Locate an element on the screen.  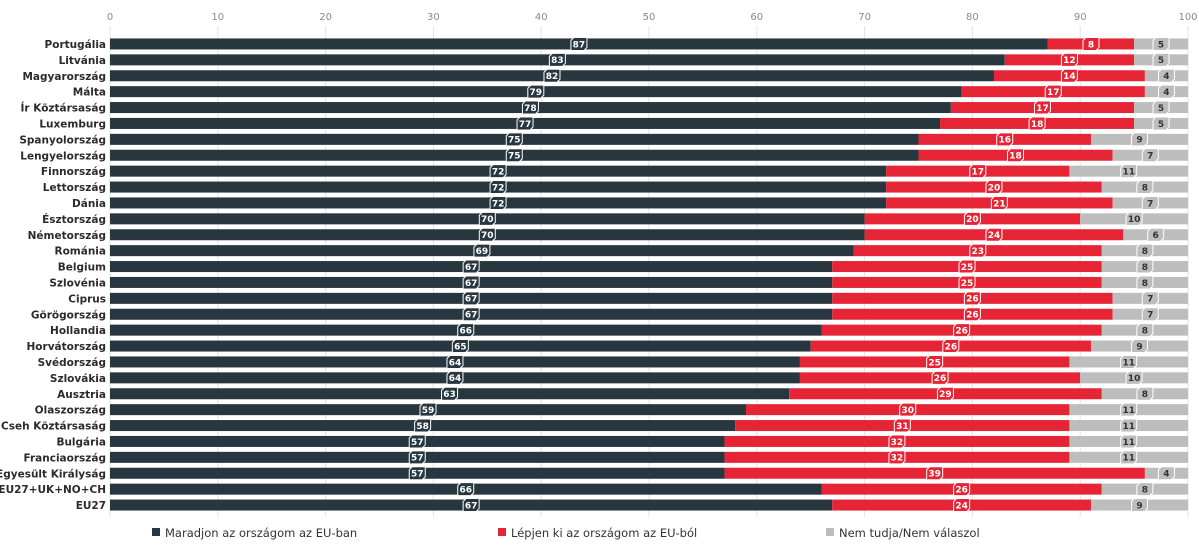
category-label: Belgium is located at coordinates (82, 268).